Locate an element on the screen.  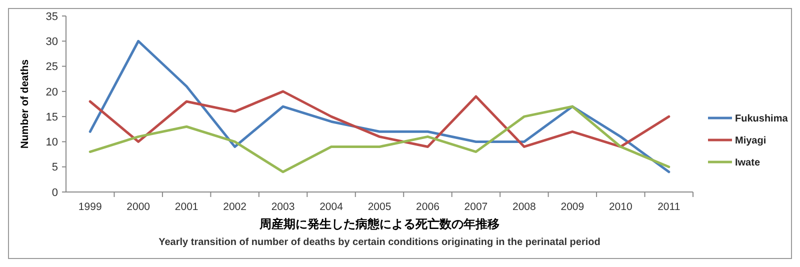
y-tick-label: 35 is located at coordinates (52, 16).